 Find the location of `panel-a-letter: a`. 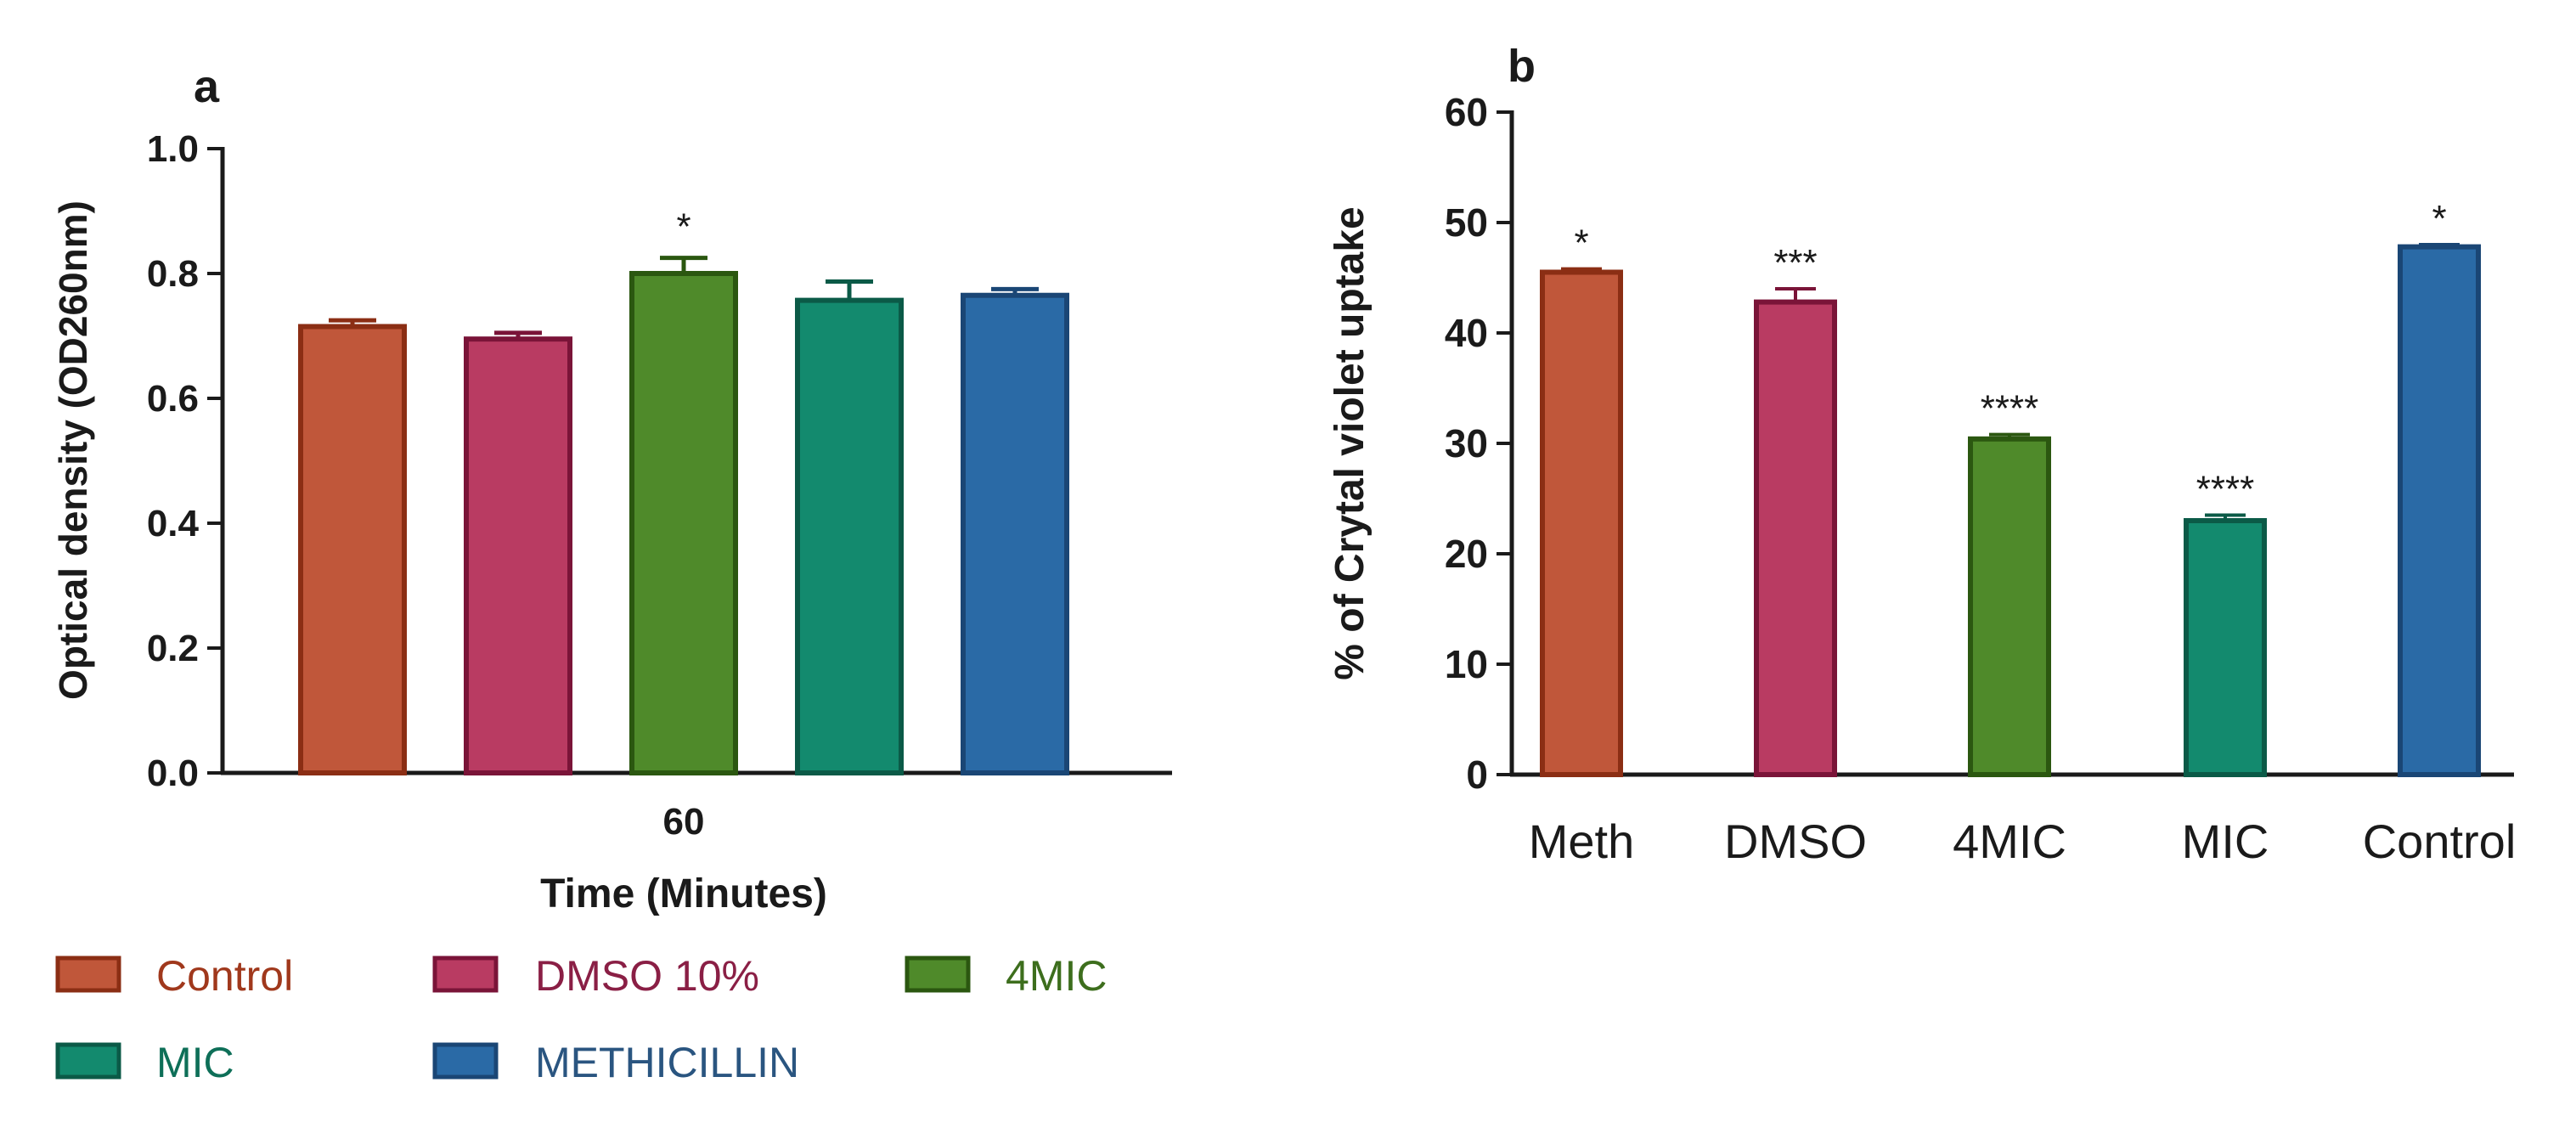

panel-a-letter: a is located at coordinates (207, 86).